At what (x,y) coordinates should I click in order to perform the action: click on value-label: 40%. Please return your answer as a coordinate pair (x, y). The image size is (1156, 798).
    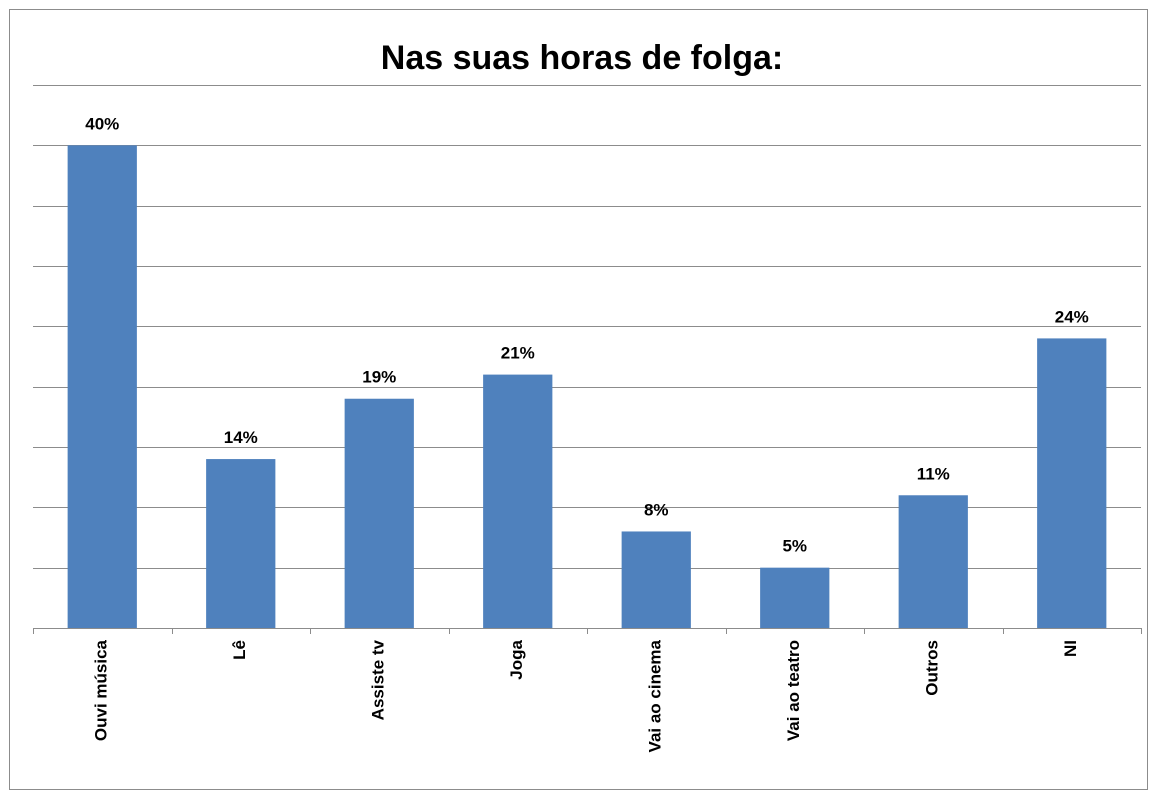
    Looking at the image, I should click on (102, 123).